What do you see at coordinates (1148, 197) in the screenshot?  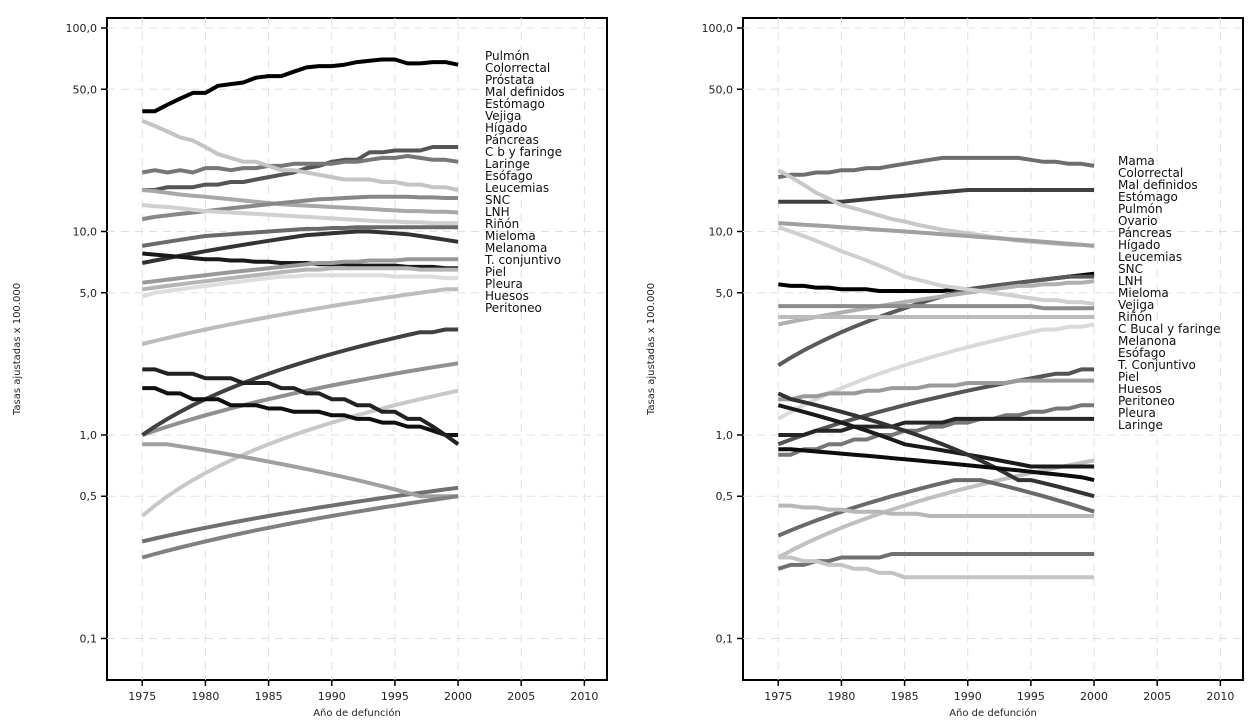 I see `series-label: Estómago` at bounding box center [1148, 197].